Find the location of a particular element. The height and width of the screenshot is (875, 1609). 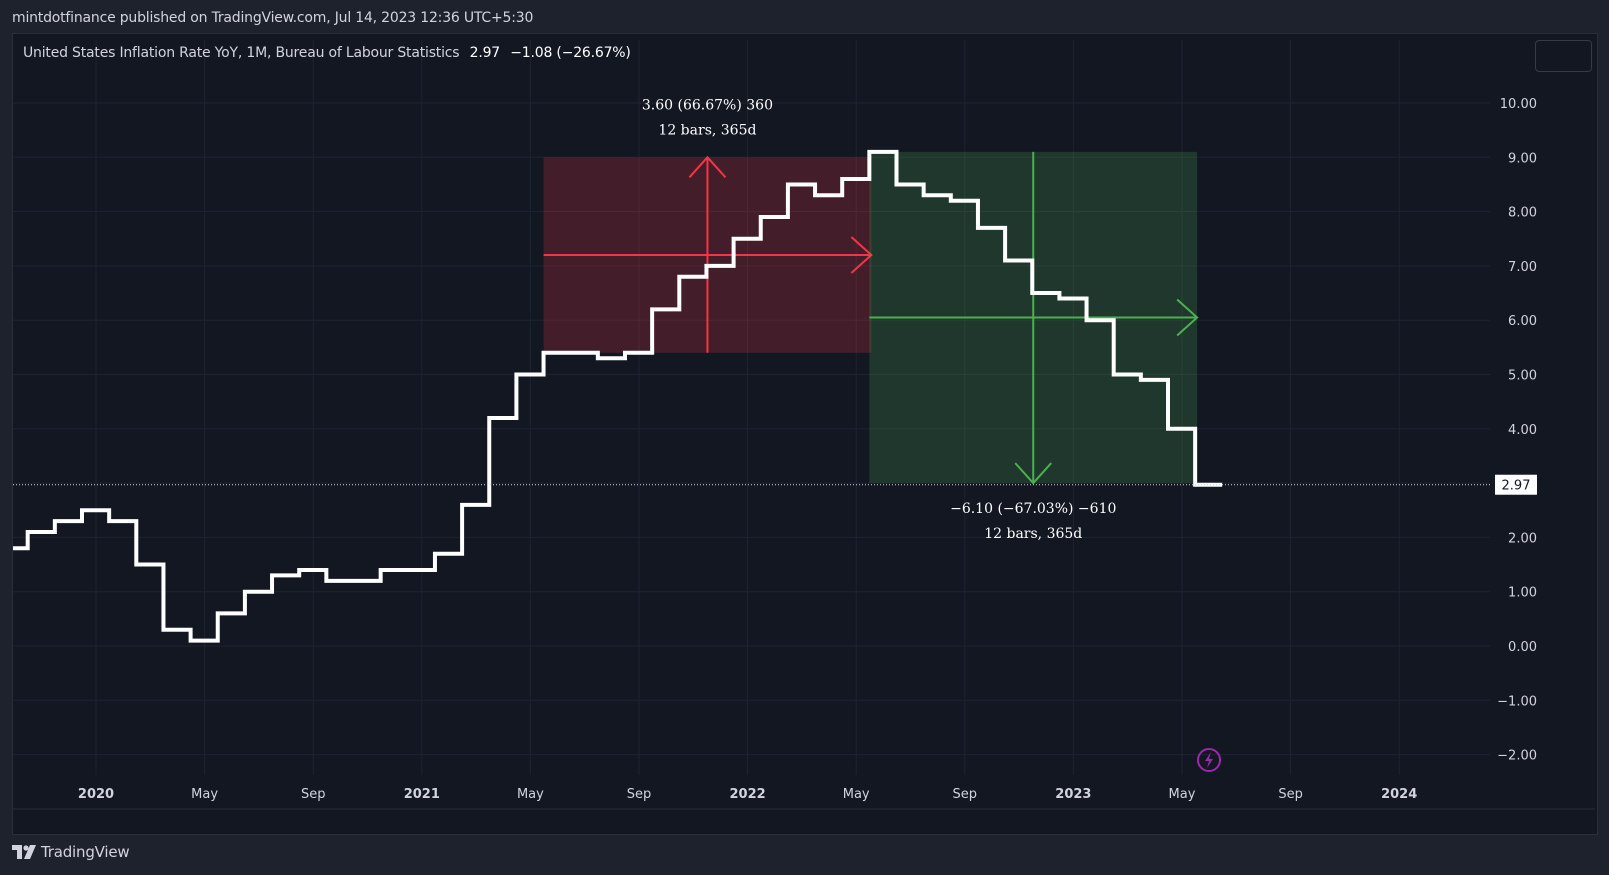

y-tick-label: 7.00 is located at coordinates (1522, 267).